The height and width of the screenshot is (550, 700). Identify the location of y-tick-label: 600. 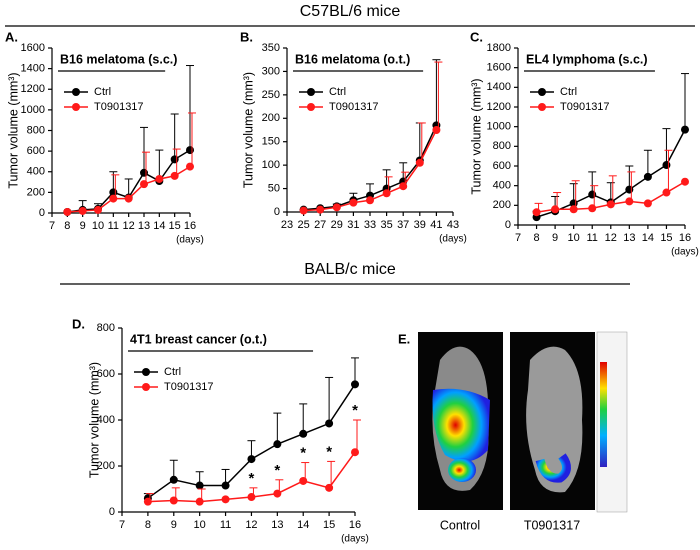
(106, 374).